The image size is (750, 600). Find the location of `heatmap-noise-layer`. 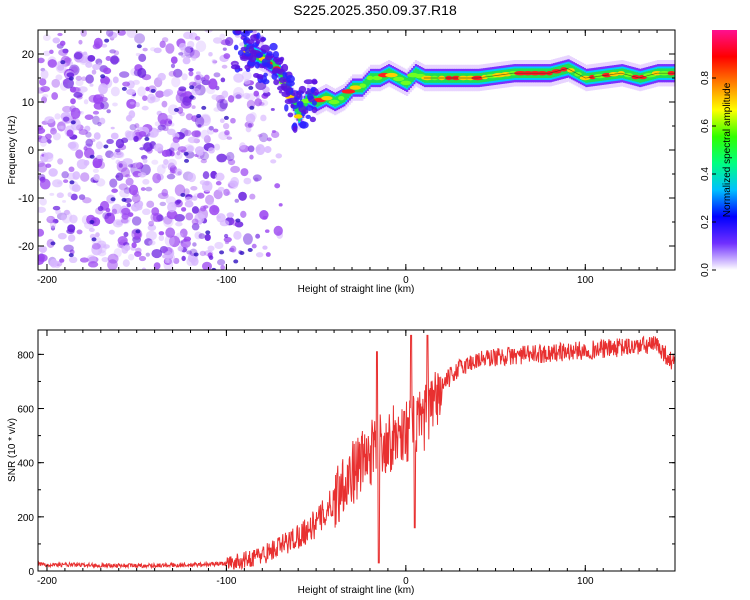

heatmap-noise-layer is located at coordinates (161, 150).